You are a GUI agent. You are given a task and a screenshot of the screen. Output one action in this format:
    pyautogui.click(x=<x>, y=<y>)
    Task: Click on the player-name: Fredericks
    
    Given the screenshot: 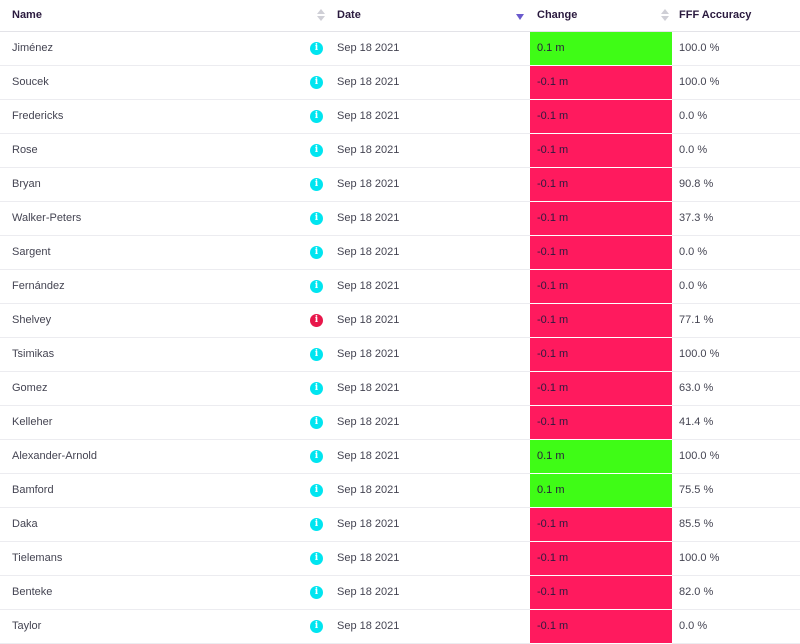 What is the action you would take?
    pyautogui.click(x=38, y=116)
    